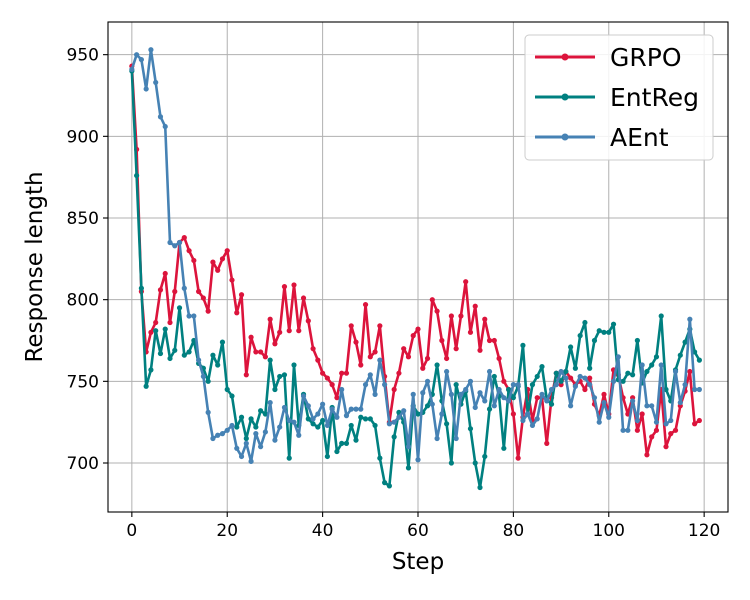 Image resolution: width=750 pixels, height=600 pixels. I want to click on legend-swatch-marker, so click(565, 57).